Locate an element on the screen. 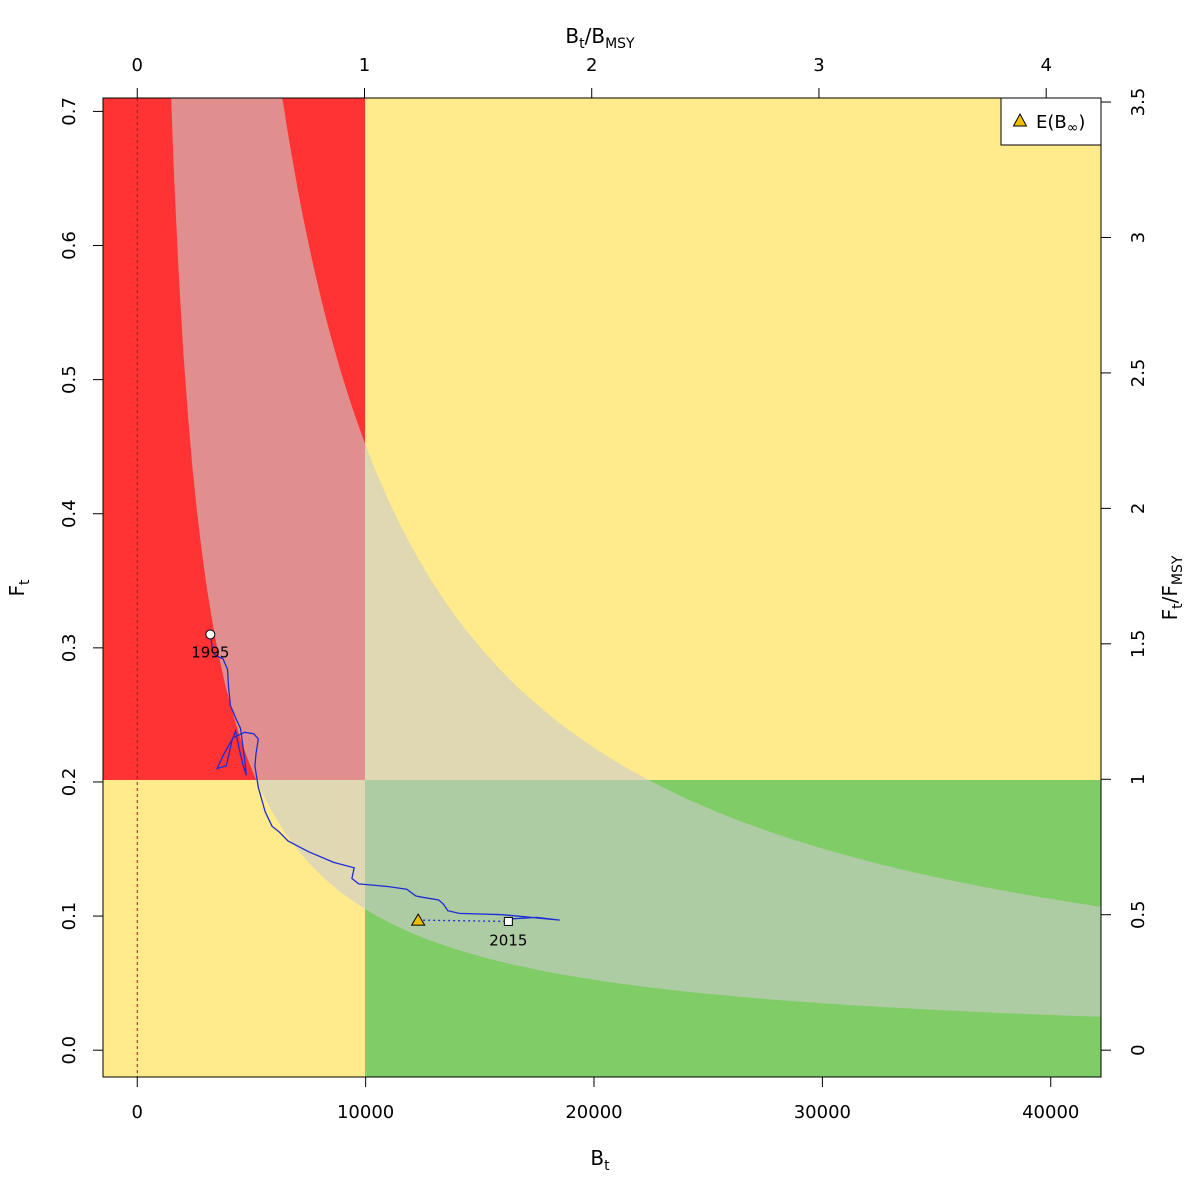  right-tick-label: 2 is located at coordinates (1138, 508).